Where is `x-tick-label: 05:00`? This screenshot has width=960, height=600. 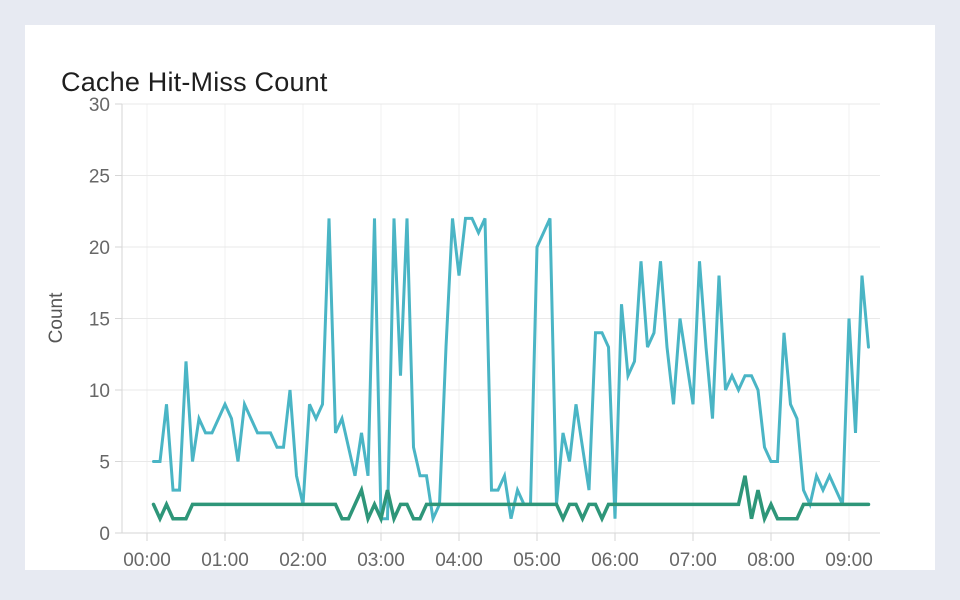
x-tick-label: 05:00 is located at coordinates (537, 560).